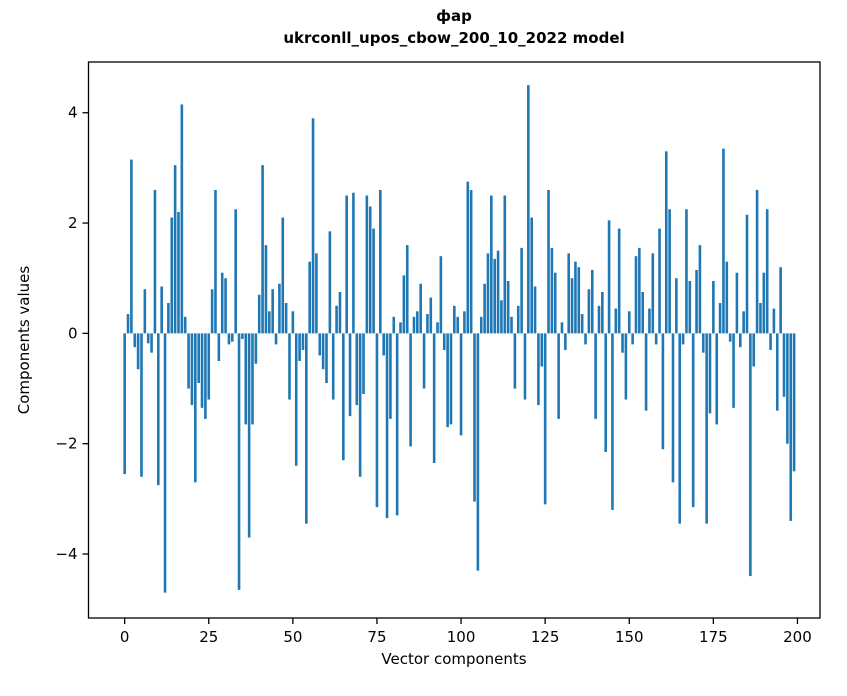  I want to click on chart-title-word: фар, so click(454, 16).